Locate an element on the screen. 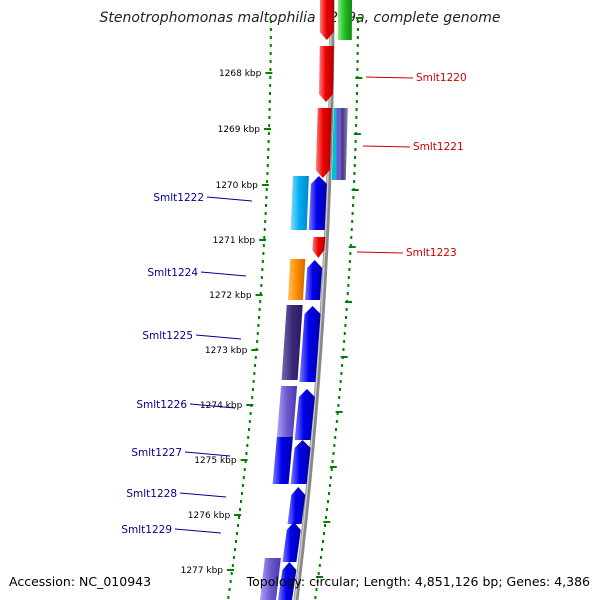  tick-label: 1269 kbp is located at coordinates (239, 130).